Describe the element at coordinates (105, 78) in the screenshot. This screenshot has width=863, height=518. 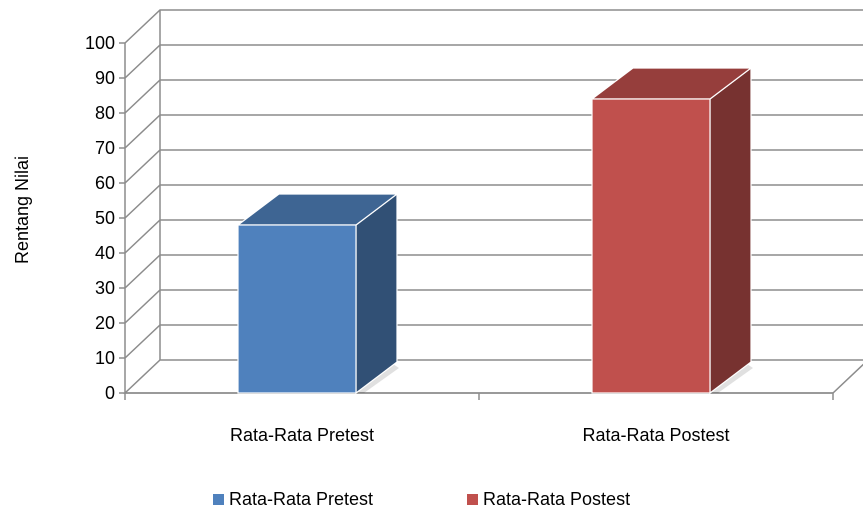
I see `y-tick-label: 90` at that location.